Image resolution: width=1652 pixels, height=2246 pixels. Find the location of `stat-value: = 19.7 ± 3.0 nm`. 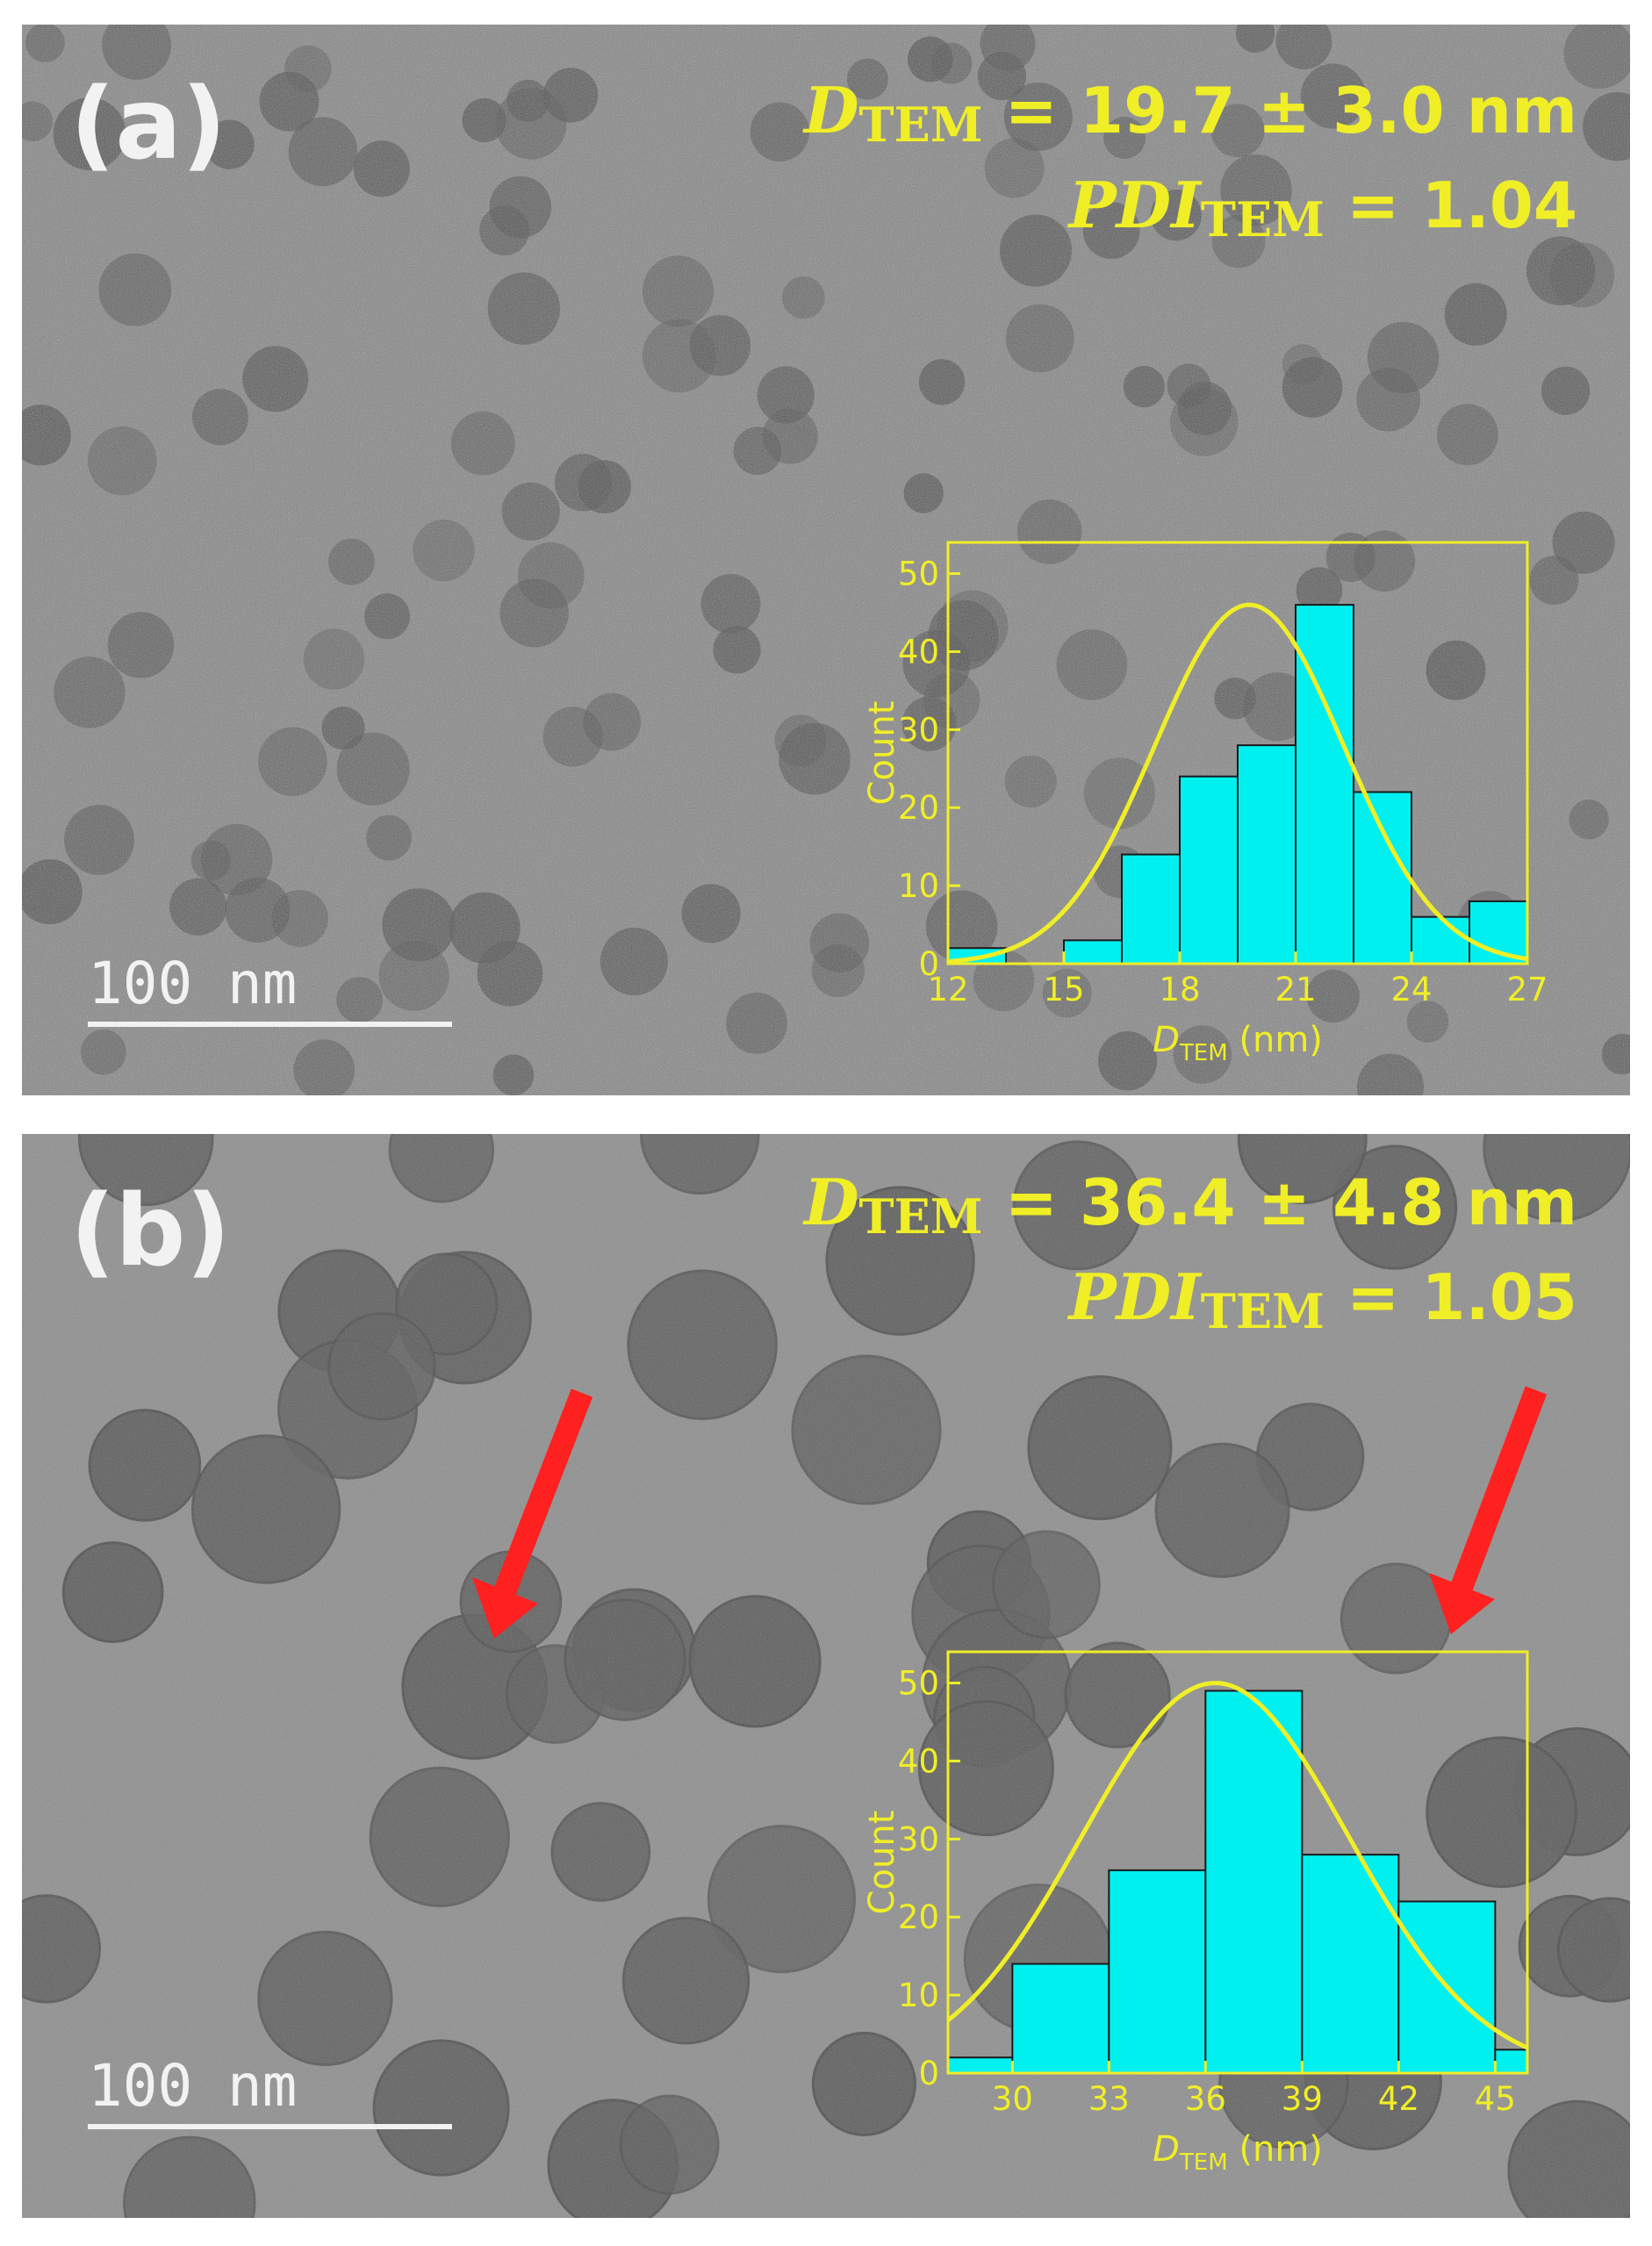

stat-value: = 19.7 ± 3.0 nm is located at coordinates (1279, 111).